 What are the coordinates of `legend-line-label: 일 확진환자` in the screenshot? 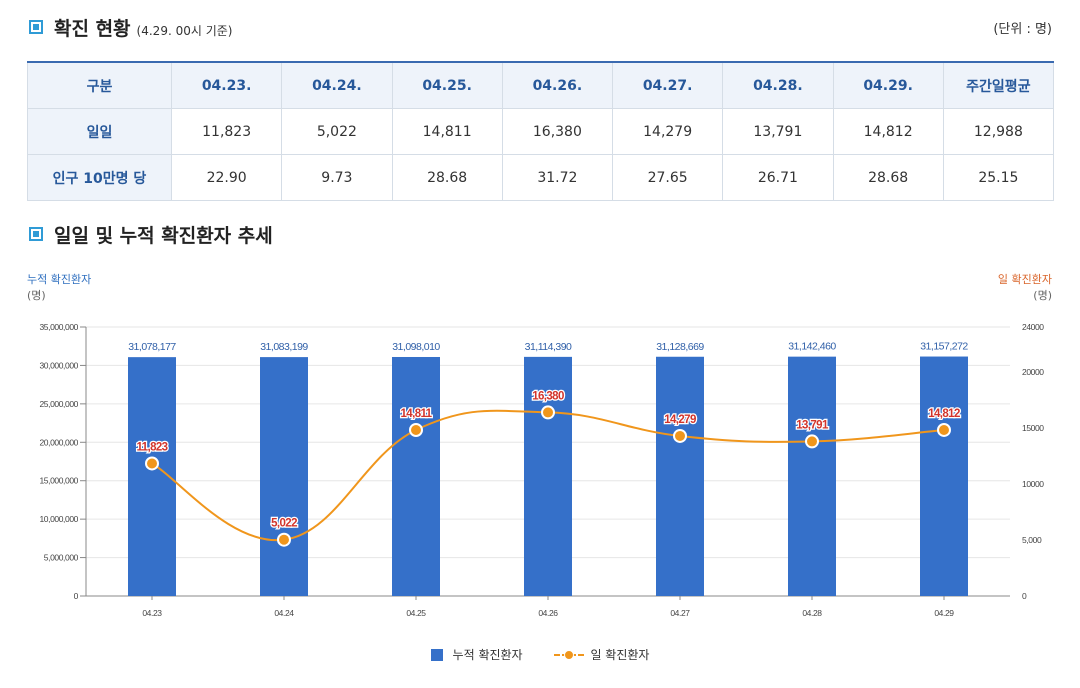 It's located at (620, 655).